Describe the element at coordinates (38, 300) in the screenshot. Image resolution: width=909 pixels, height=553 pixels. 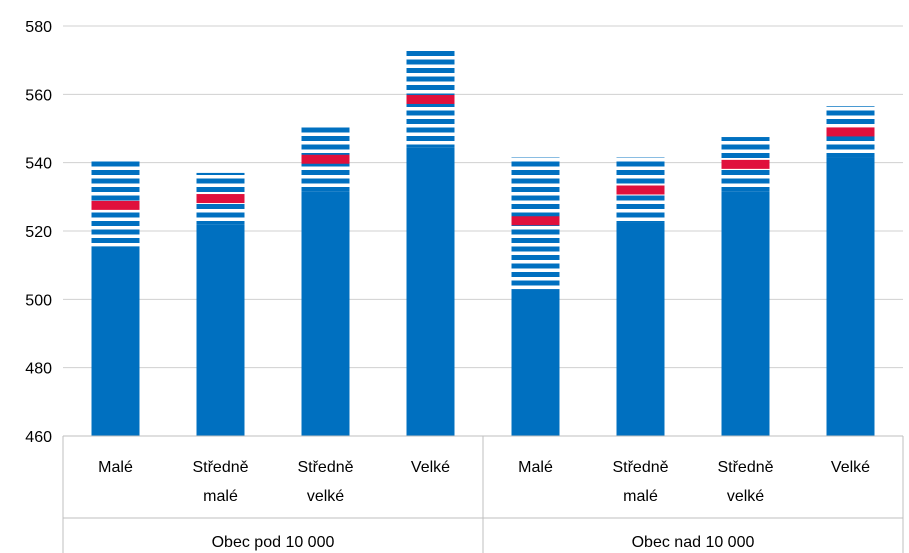
I see `y-tick-label: 500` at that location.